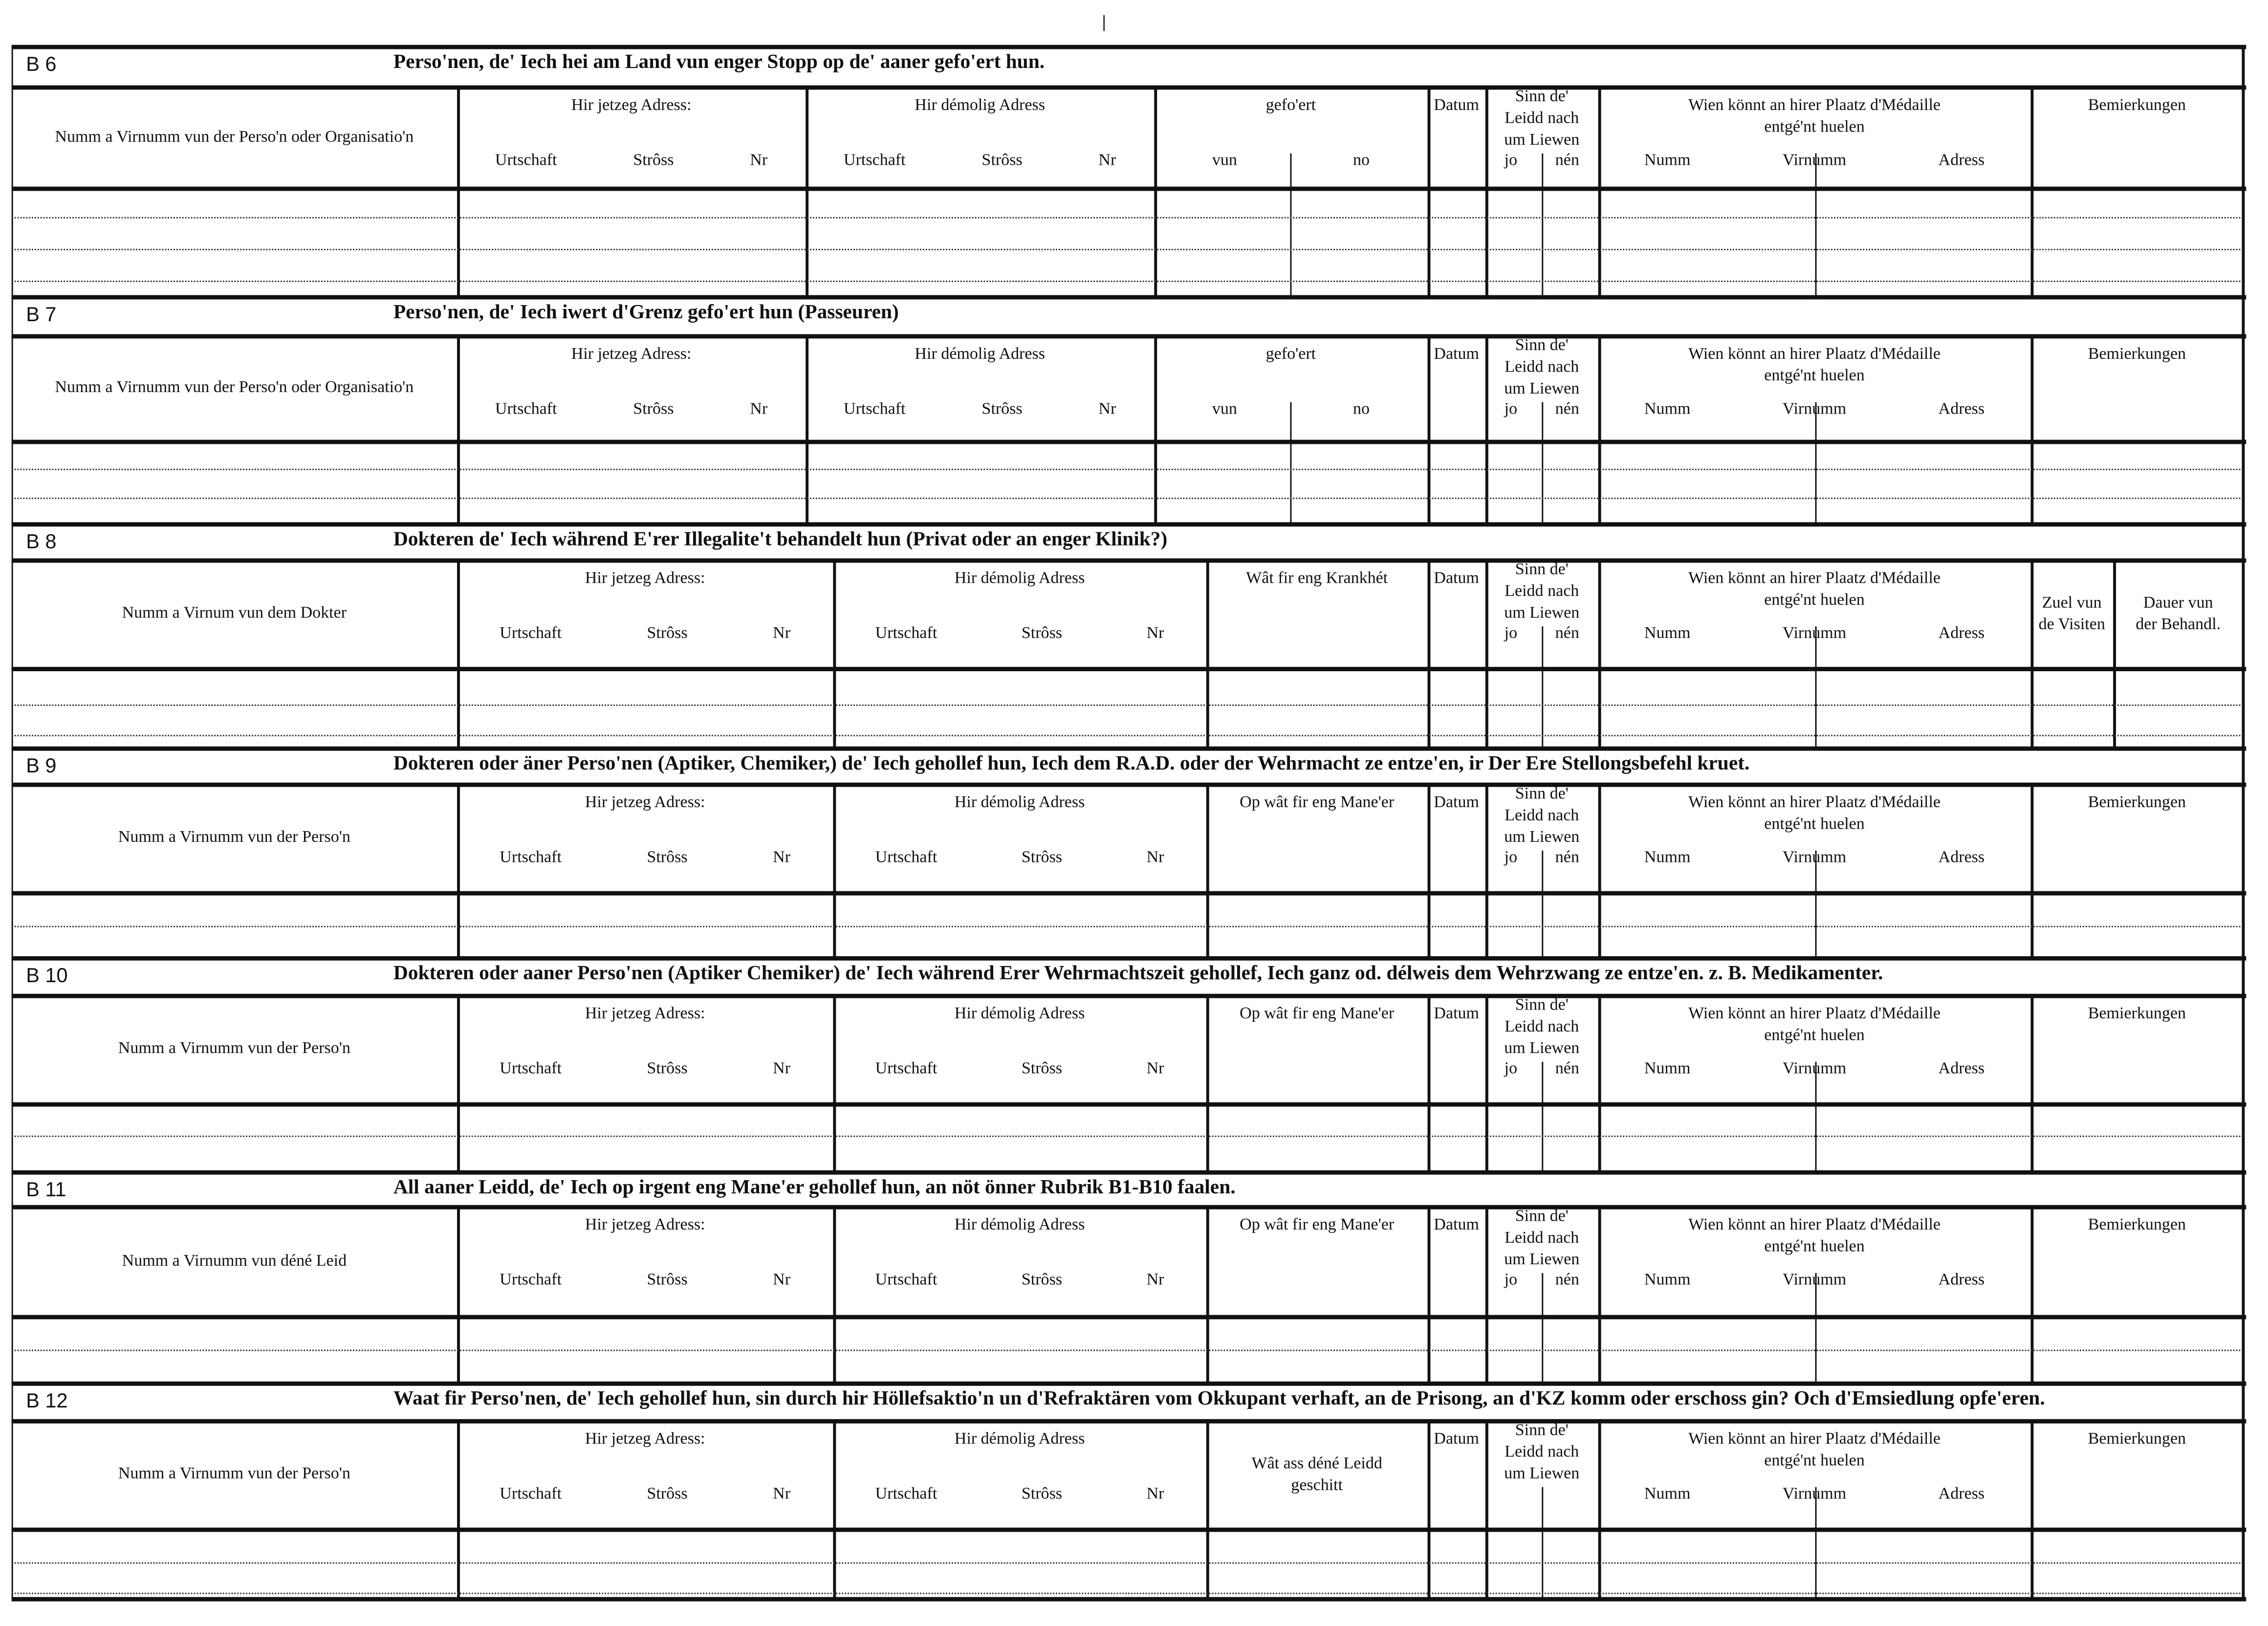  What do you see at coordinates (1457, 354) in the screenshot?
I see `column-header: Datum` at bounding box center [1457, 354].